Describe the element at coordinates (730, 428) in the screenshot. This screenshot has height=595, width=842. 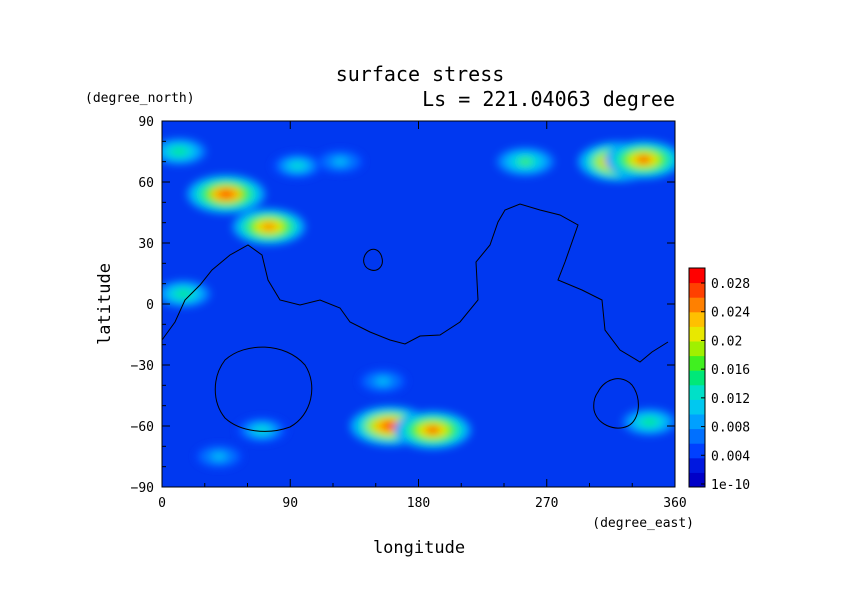
I see `colorbar-tick-label: 0.008` at that location.